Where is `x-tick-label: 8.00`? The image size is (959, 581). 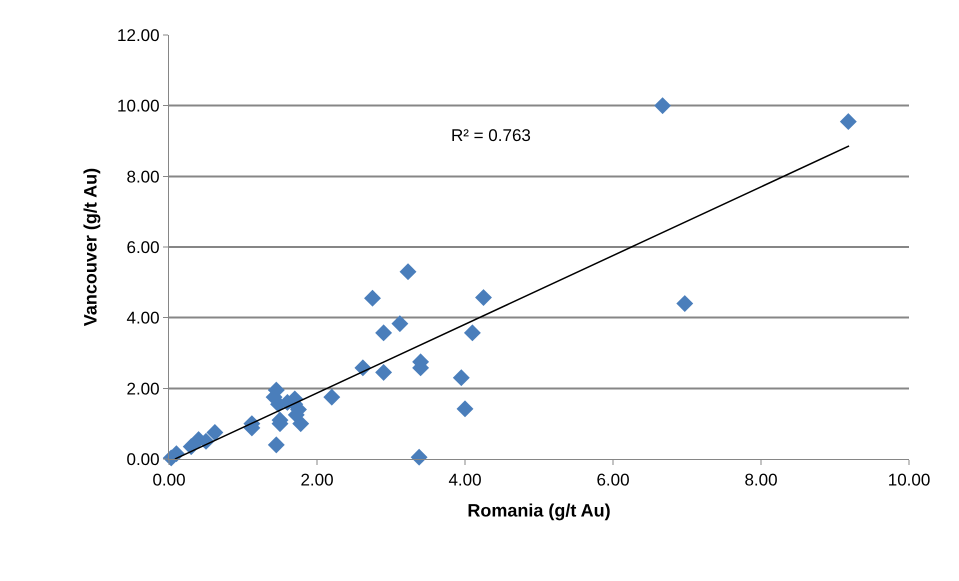
x-tick-label: 8.00 is located at coordinates (761, 480).